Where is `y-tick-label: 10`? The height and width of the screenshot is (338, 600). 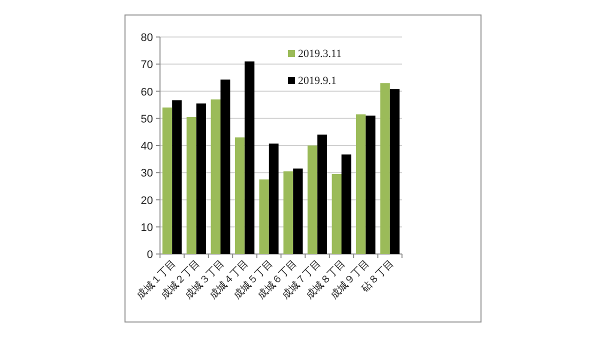 y-tick-label: 10 is located at coordinates (146, 228).